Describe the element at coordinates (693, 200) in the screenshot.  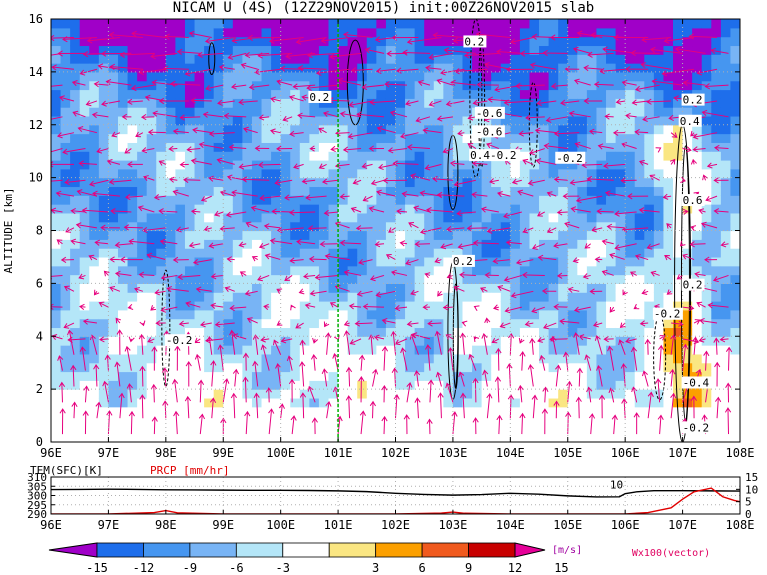
I see `contour-label: 0.6` at that location.